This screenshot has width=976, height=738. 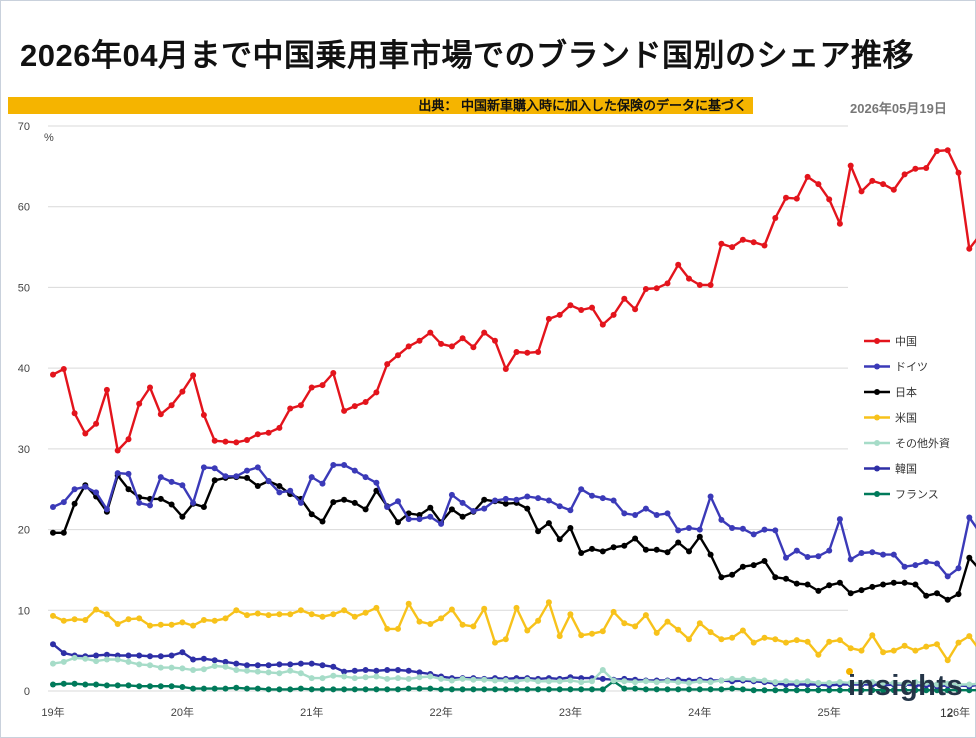 What do you see at coordinates (890, 418) in the screenshot?
I see `legend-item: 米国` at bounding box center [890, 418].